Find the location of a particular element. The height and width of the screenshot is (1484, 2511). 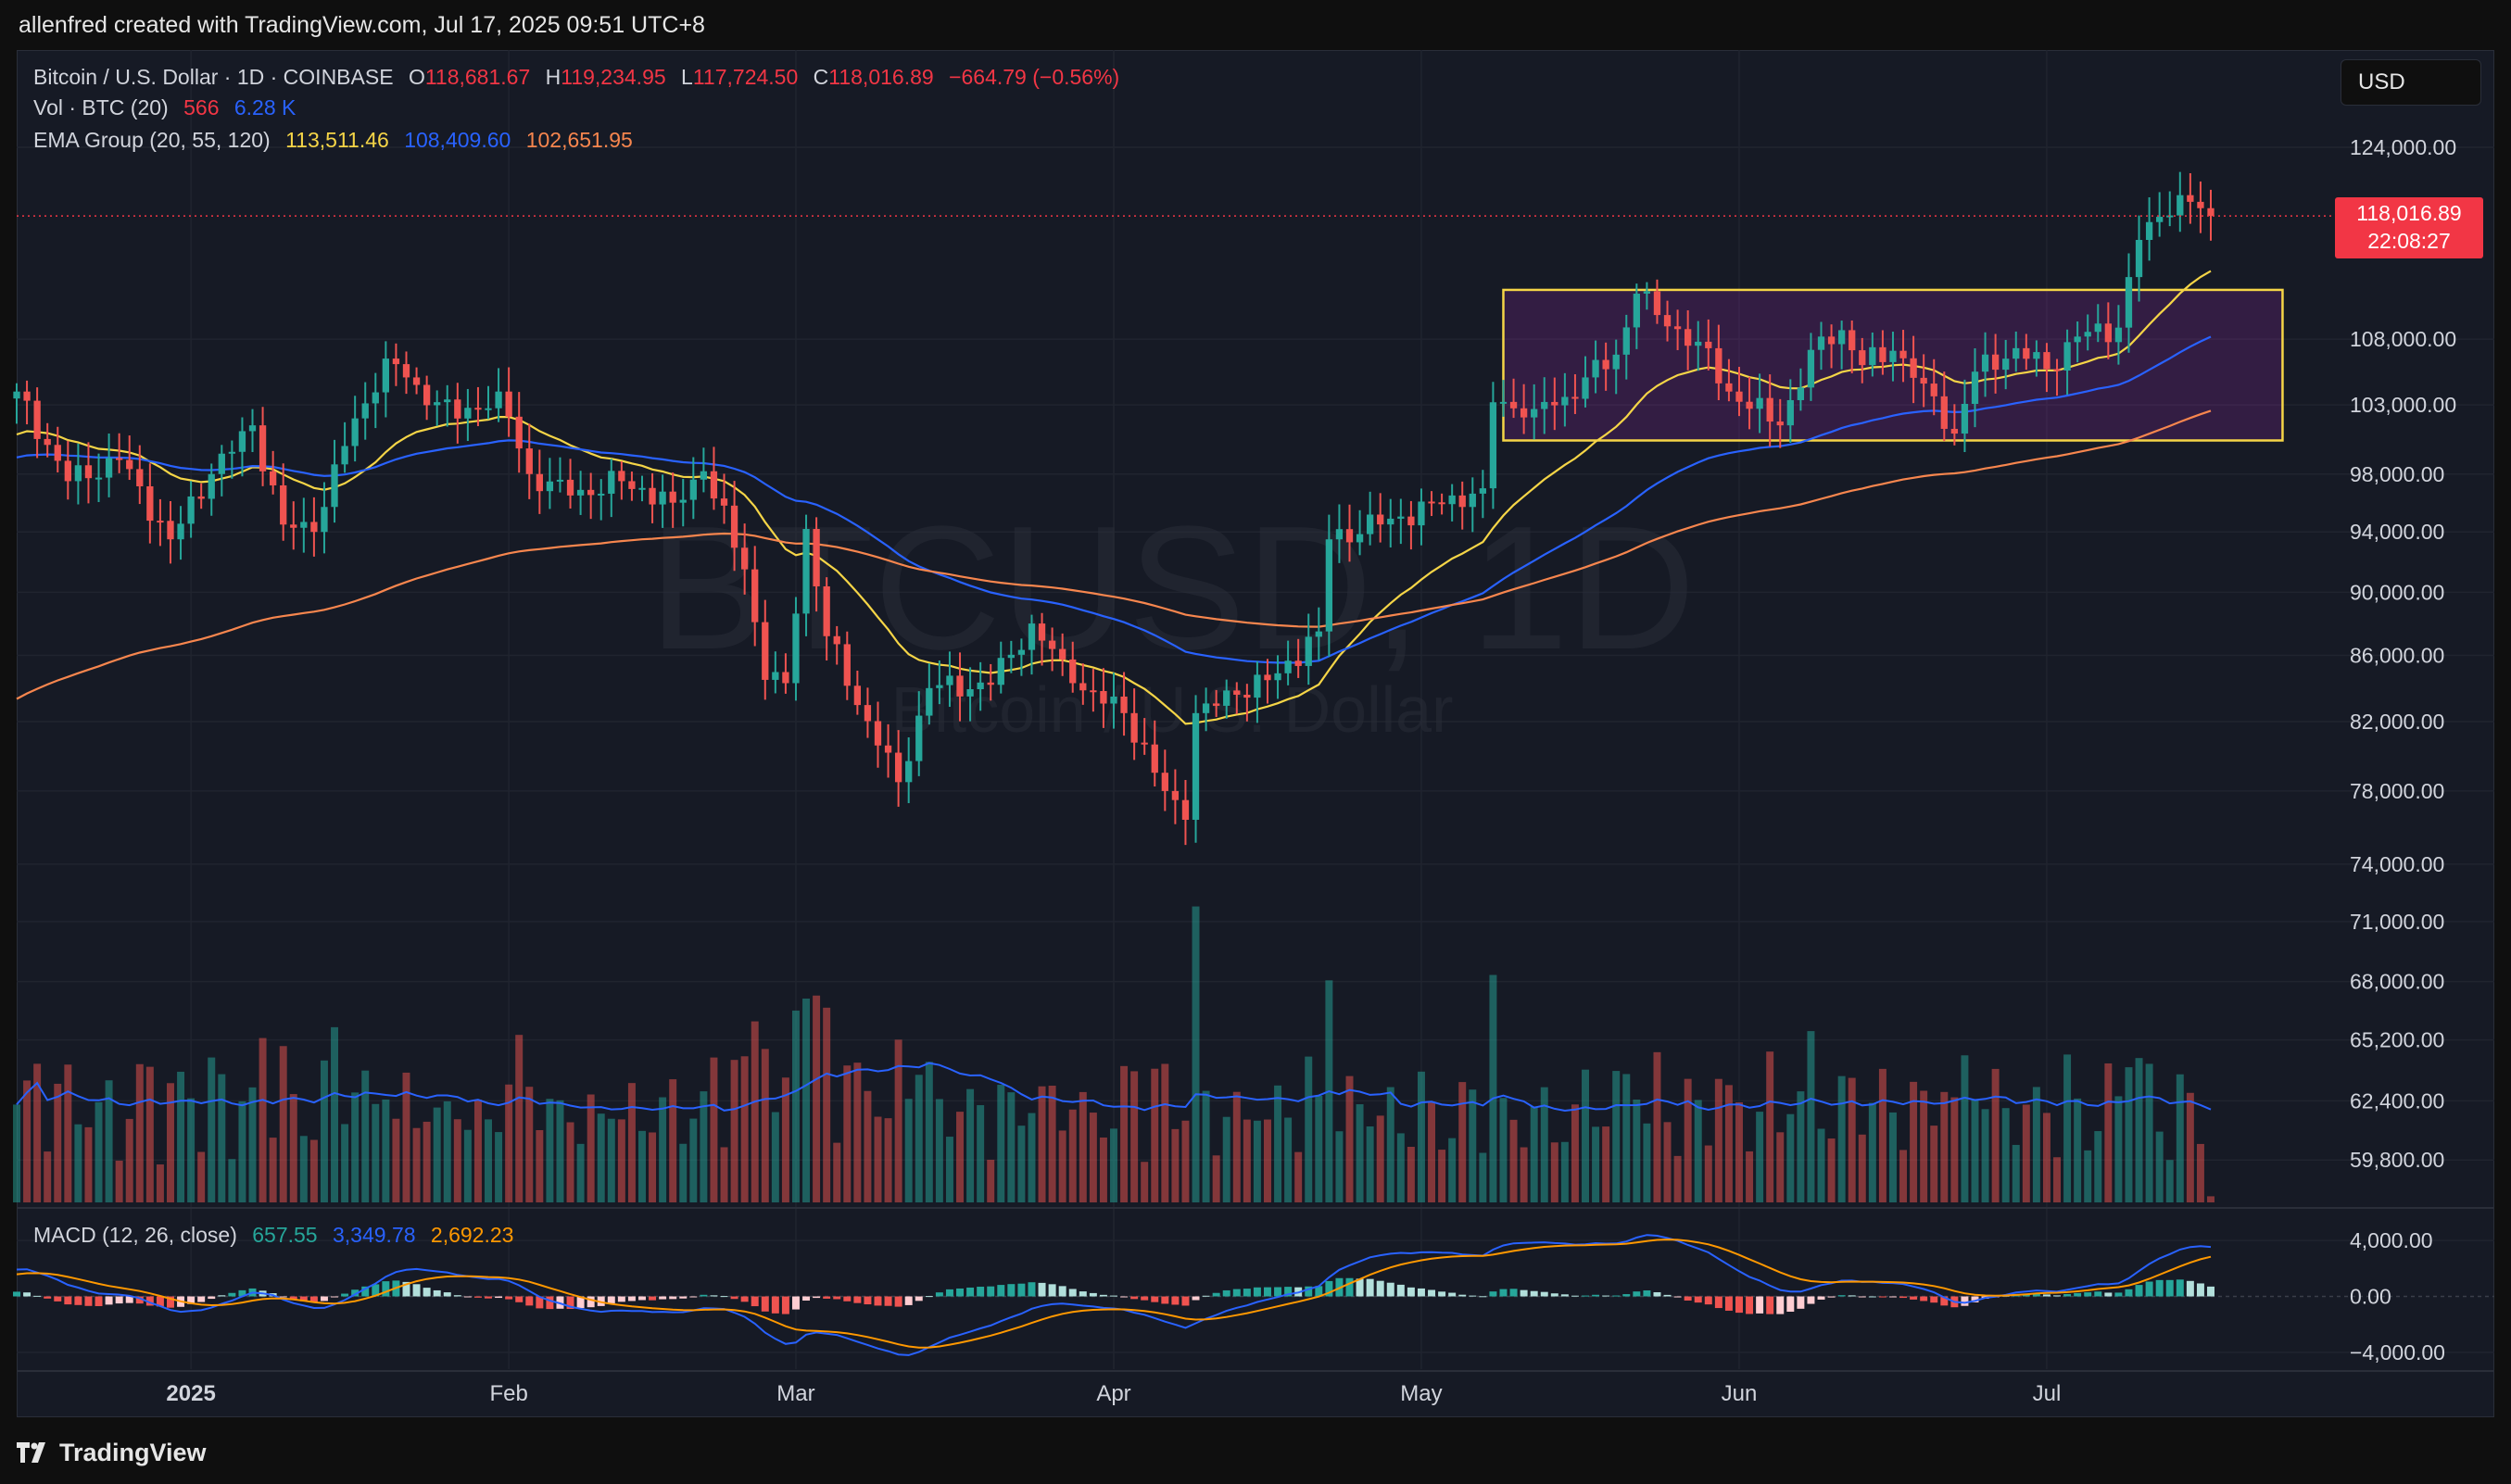

signal-line is located at coordinates (1114, 1294).